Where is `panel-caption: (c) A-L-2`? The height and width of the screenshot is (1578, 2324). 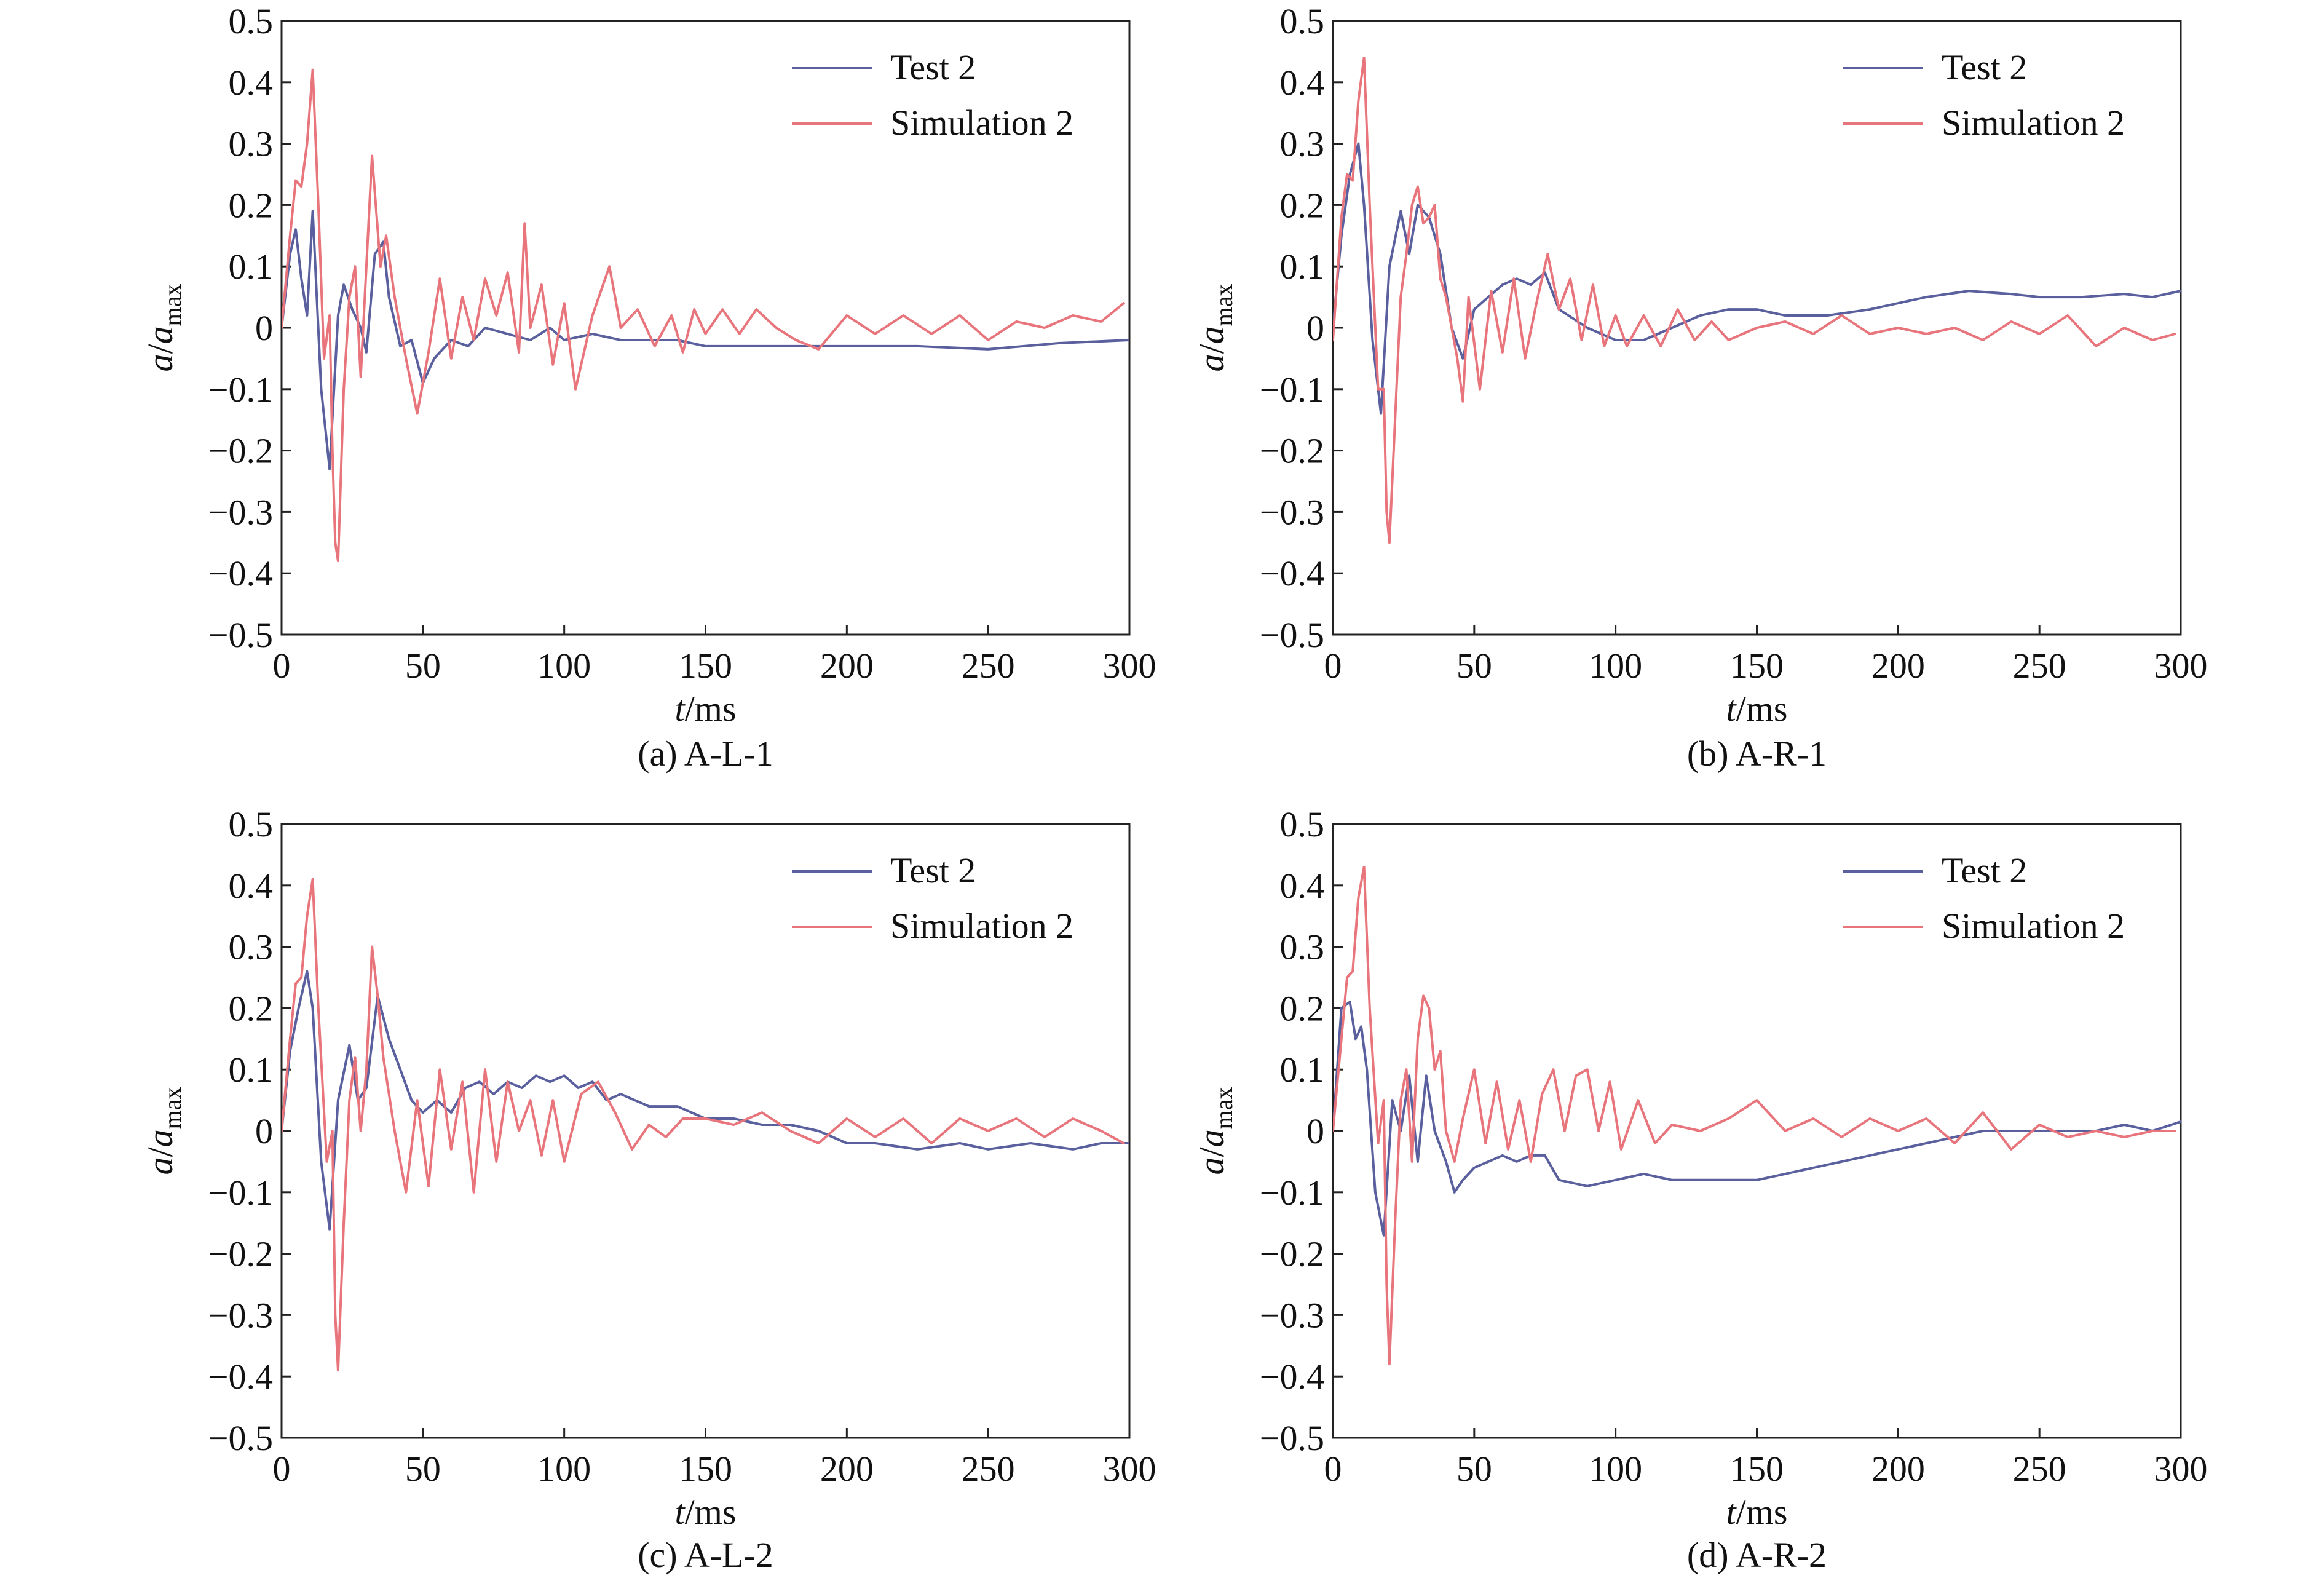
panel-caption: (c) A-L-2 is located at coordinates (705, 1555).